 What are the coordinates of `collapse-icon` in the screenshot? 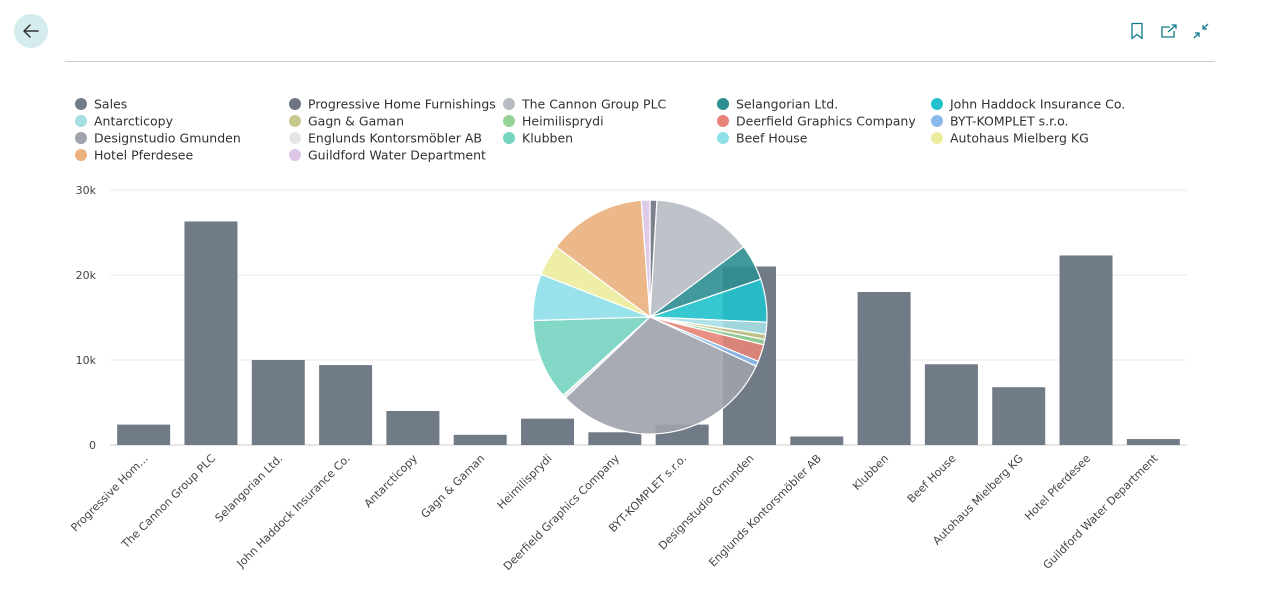 It's located at (1201, 31).